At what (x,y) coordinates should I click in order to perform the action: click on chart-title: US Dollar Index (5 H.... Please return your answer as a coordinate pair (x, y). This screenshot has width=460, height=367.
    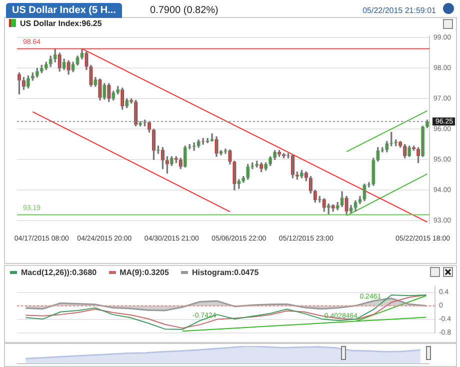
    Looking at the image, I should click on (64, 10).